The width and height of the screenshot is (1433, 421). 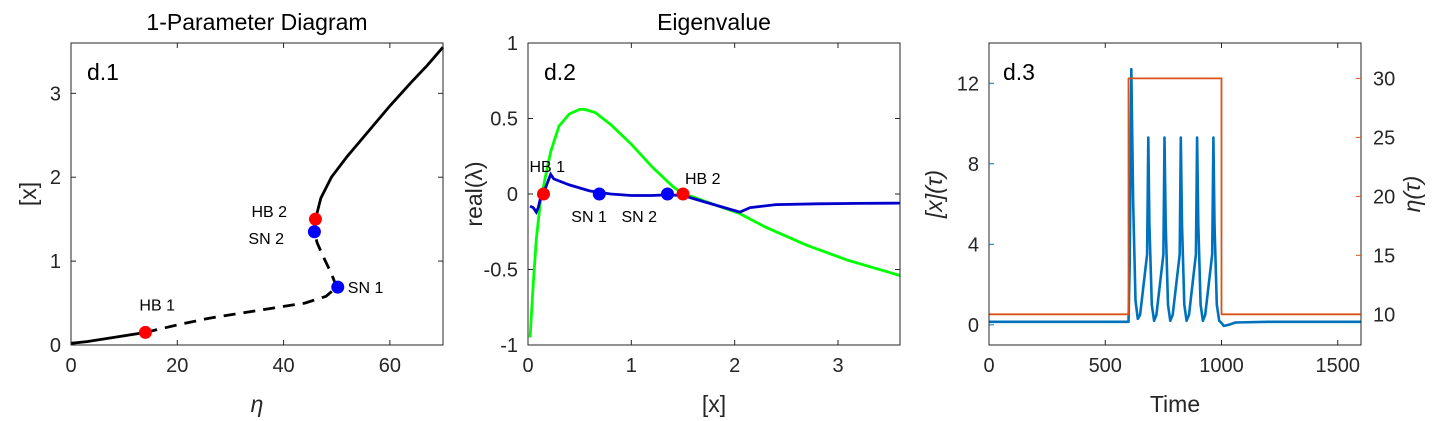 I want to click on eta-timeseries-line, so click(x=1175, y=196).